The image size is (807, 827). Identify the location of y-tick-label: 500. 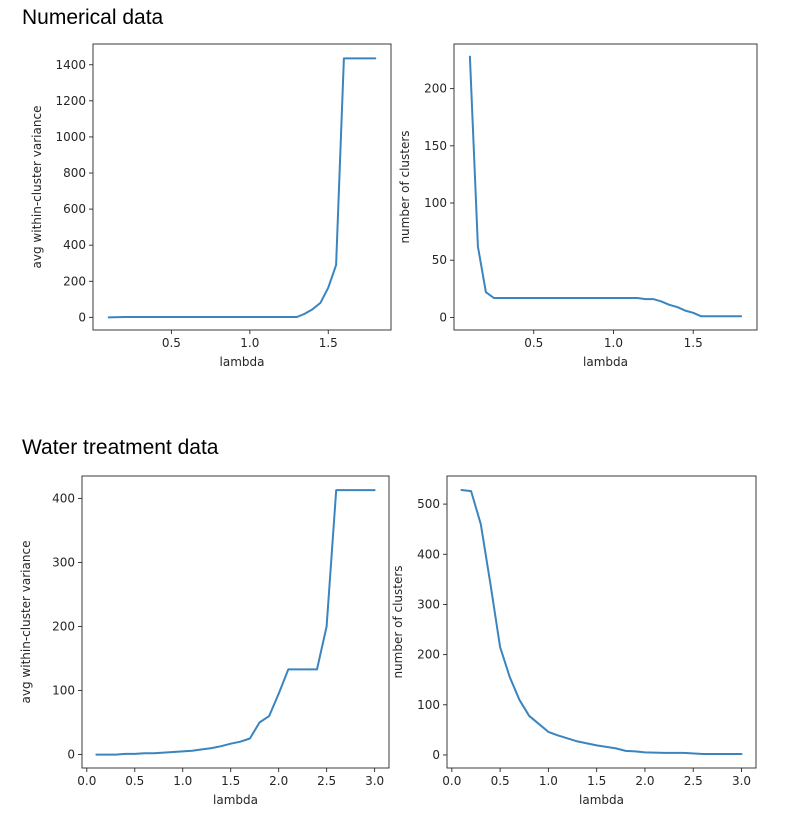
(428, 504).